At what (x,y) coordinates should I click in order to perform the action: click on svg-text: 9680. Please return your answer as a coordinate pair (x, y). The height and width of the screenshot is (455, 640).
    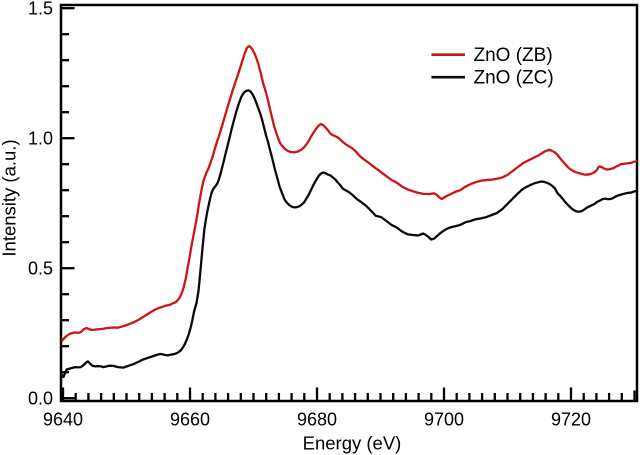
    Looking at the image, I should click on (317, 420).